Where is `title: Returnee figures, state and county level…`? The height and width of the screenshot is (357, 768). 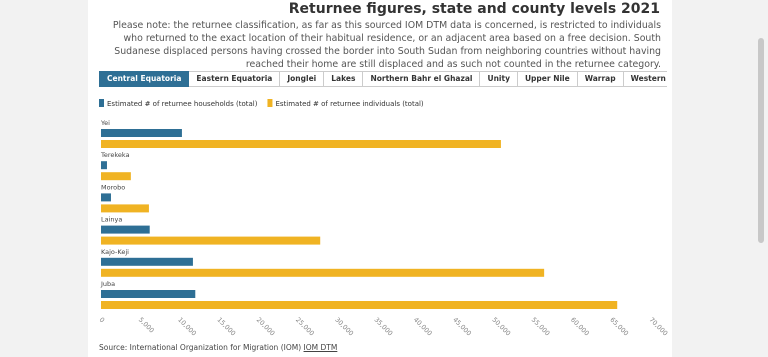 title: Returnee figures, state and county level… is located at coordinates (474, 9).